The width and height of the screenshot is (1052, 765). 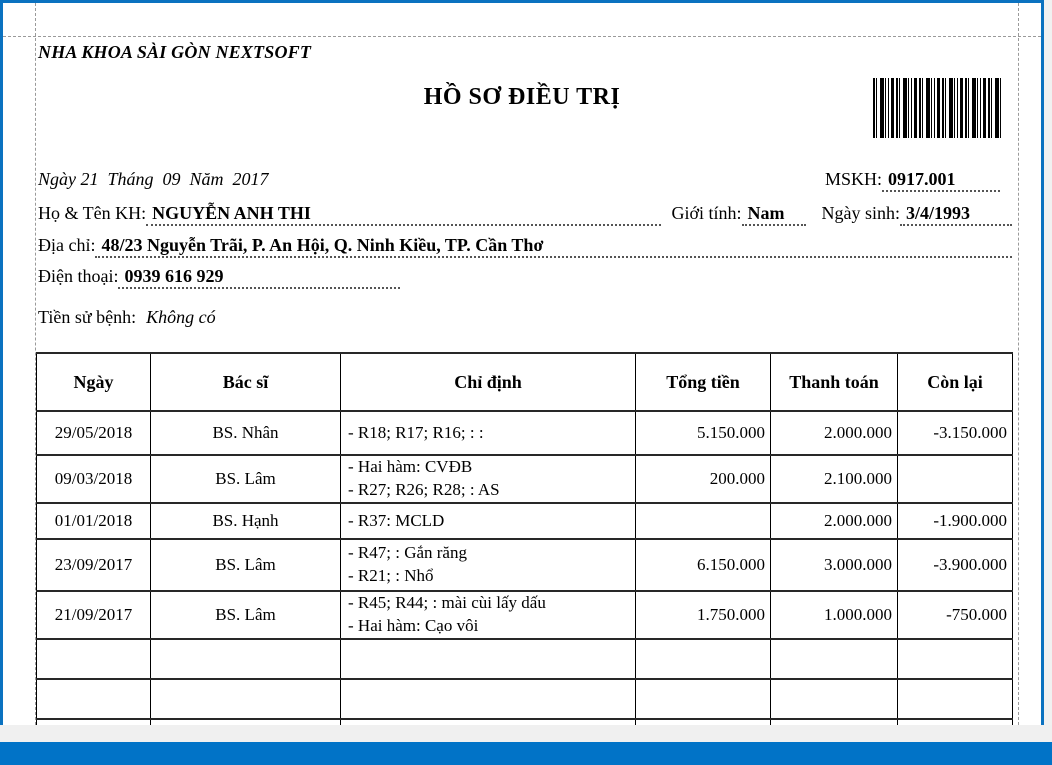 What do you see at coordinates (67, 245) in the screenshot?
I see `address-label: Địa chỉ:` at bounding box center [67, 245].